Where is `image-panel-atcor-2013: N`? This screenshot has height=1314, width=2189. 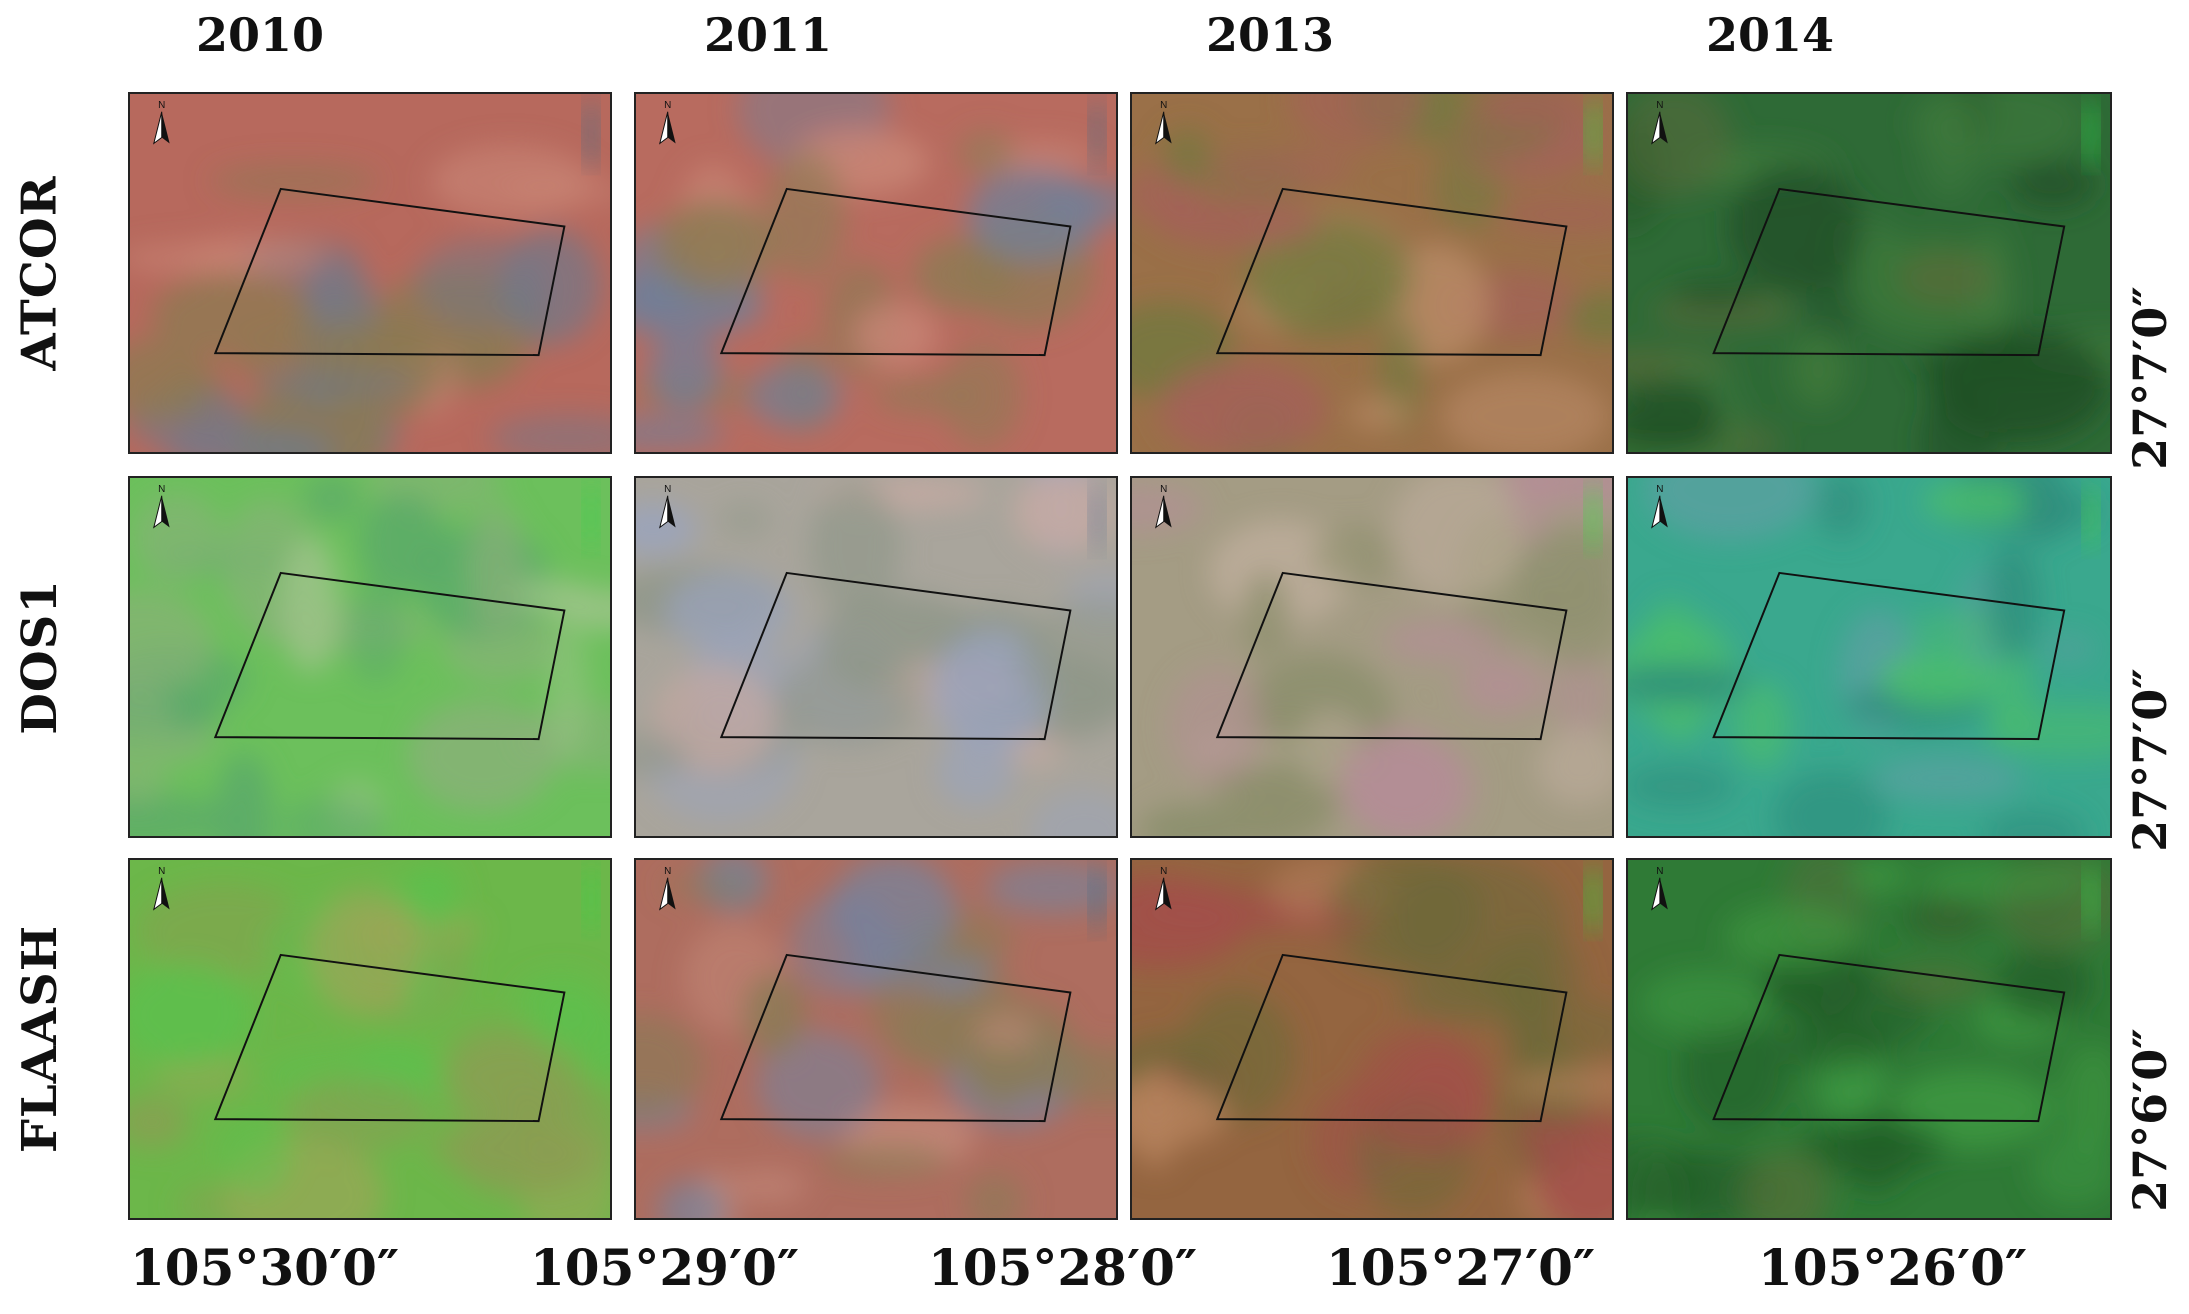
image-panel-atcor-2013: N is located at coordinates (1372, 273).